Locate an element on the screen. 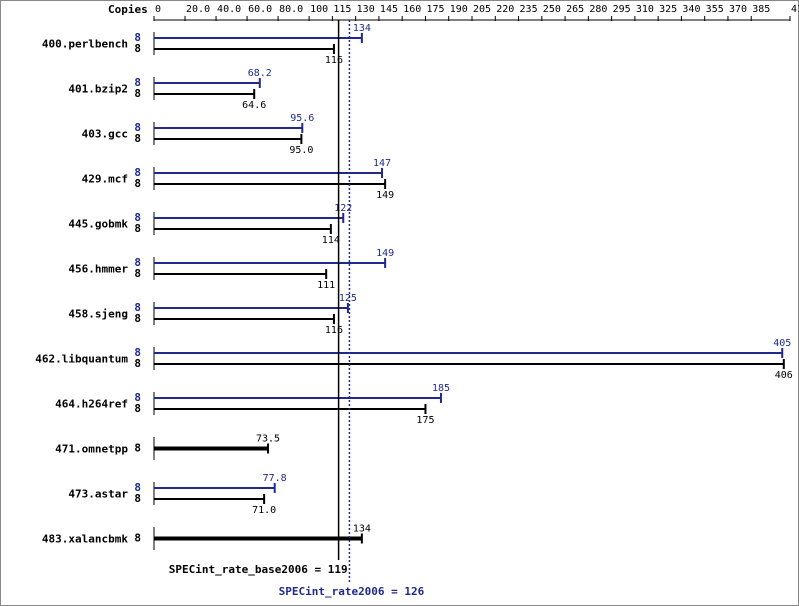  x-tick-label: 220 is located at coordinates (505, 9).